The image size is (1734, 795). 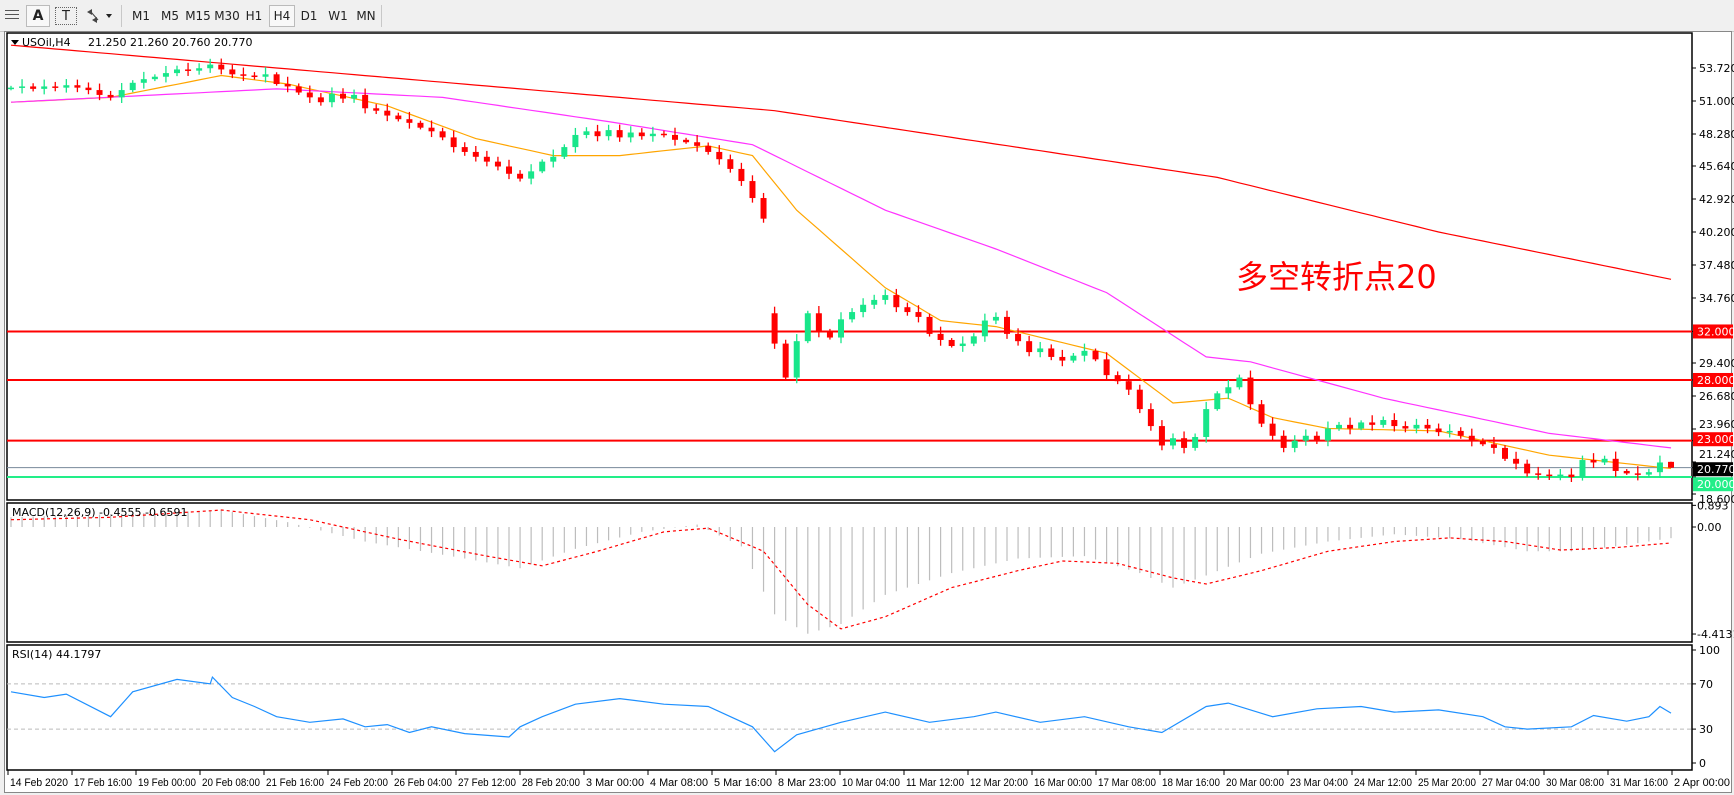 What do you see at coordinates (1716, 499) in the screenshot?
I see `price-tick-label: 18.600` at bounding box center [1716, 499].